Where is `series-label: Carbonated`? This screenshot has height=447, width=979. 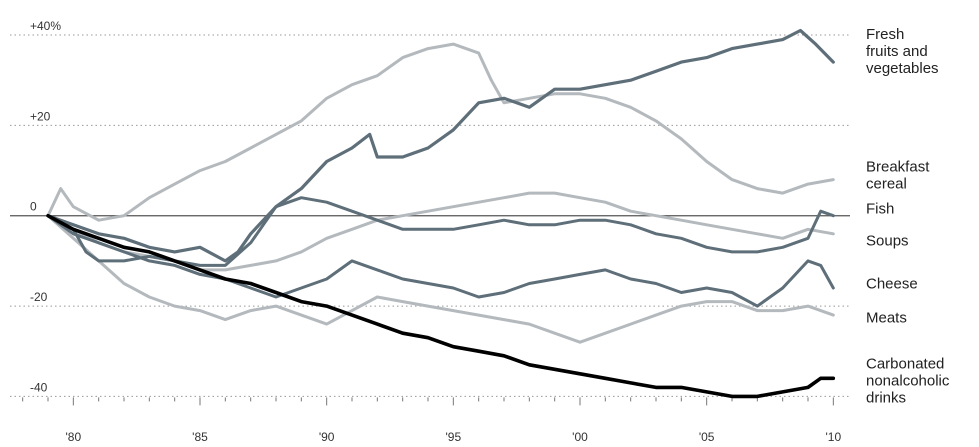
series-label: Carbonated is located at coordinates (905, 364).